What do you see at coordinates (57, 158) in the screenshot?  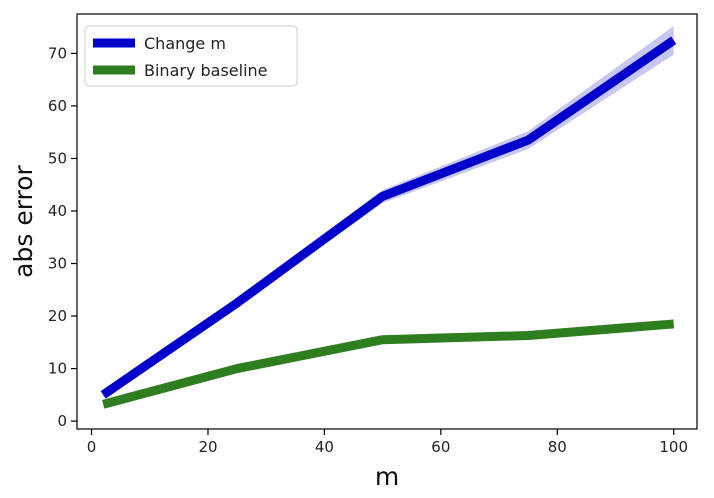 I see `y-tick-label: 50` at bounding box center [57, 158].